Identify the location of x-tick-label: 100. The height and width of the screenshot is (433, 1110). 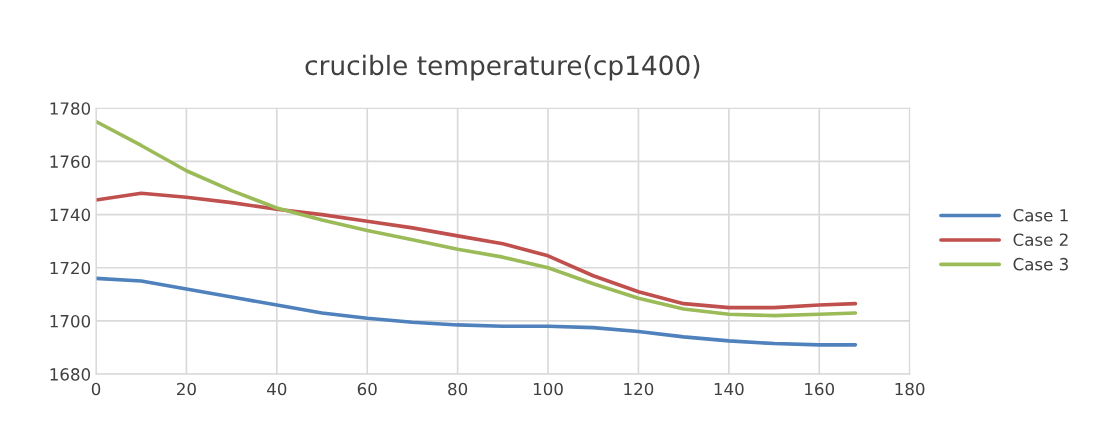
(548, 389).